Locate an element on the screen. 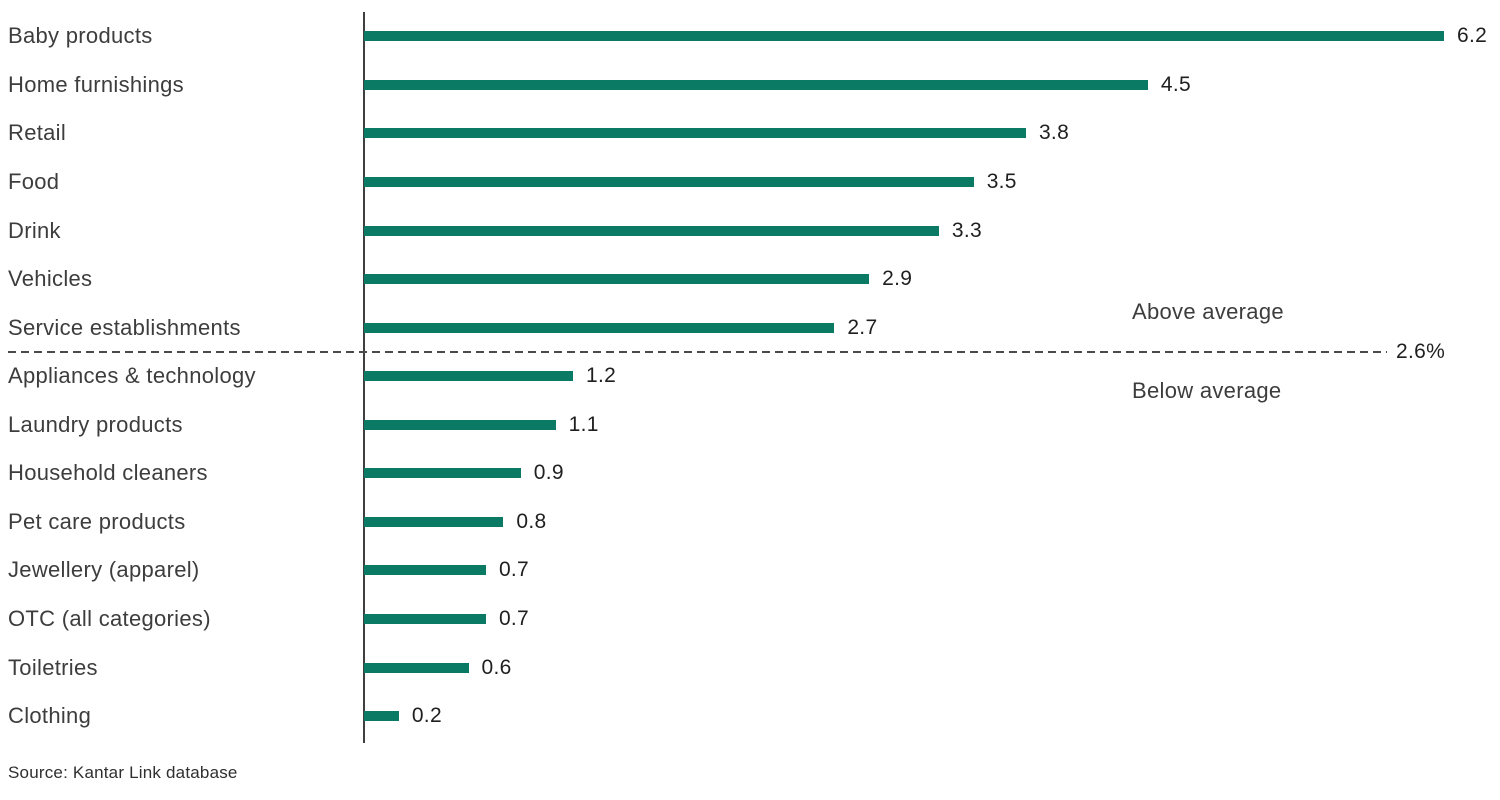  table-row: Home furnishings 4.5 is located at coordinates (750, 85).